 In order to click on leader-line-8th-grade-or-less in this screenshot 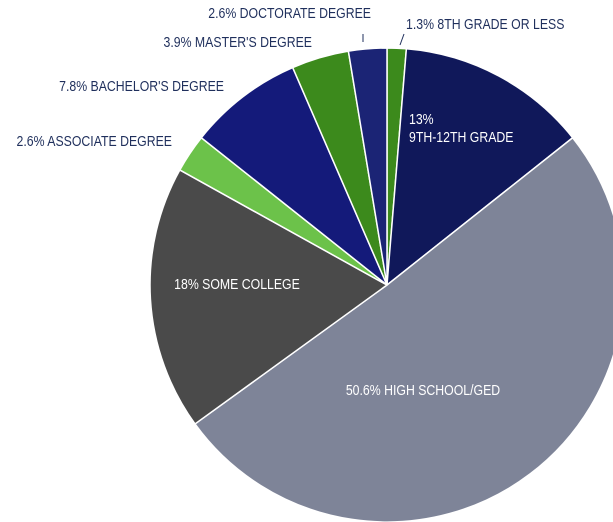, I will do `click(402, 39)`.